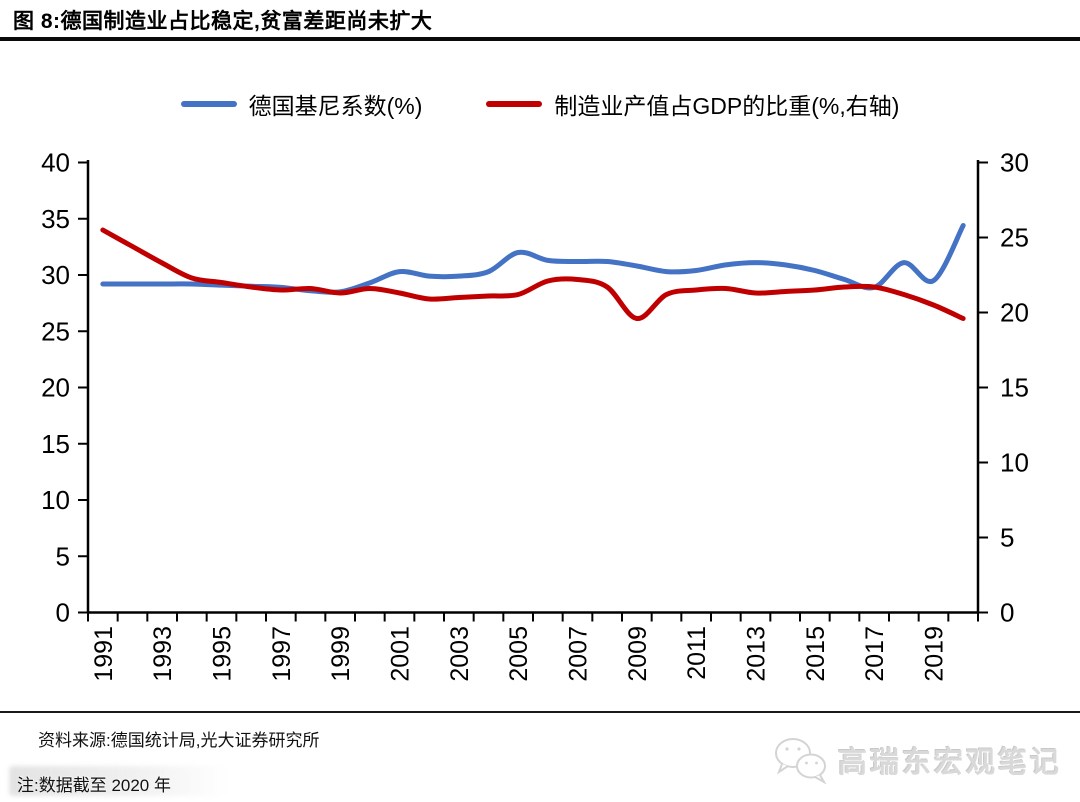  I want to click on note-row: 注:数据截至 2020 年, so click(119, 781).